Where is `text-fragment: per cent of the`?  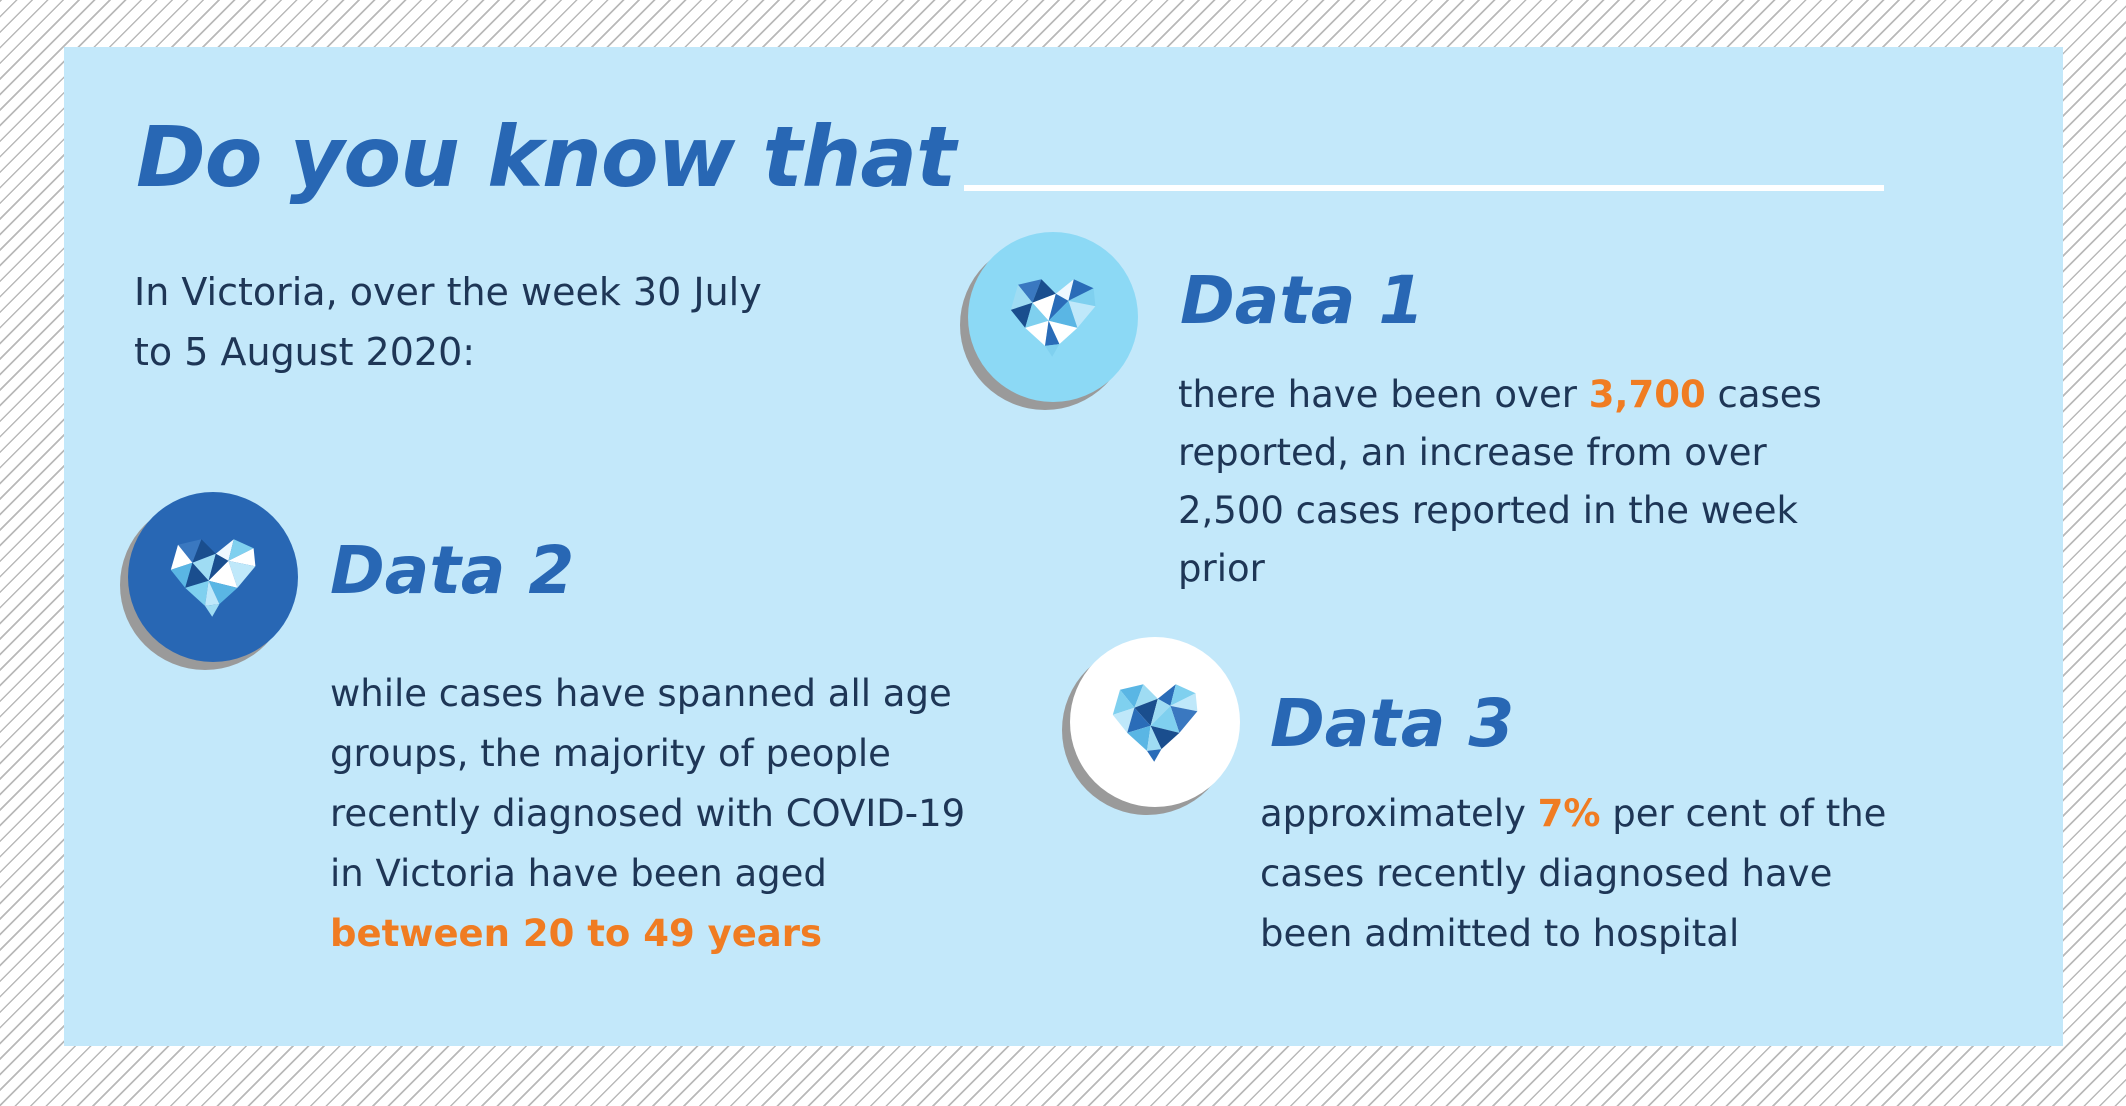 text-fragment: per cent of the is located at coordinates (1743, 813).